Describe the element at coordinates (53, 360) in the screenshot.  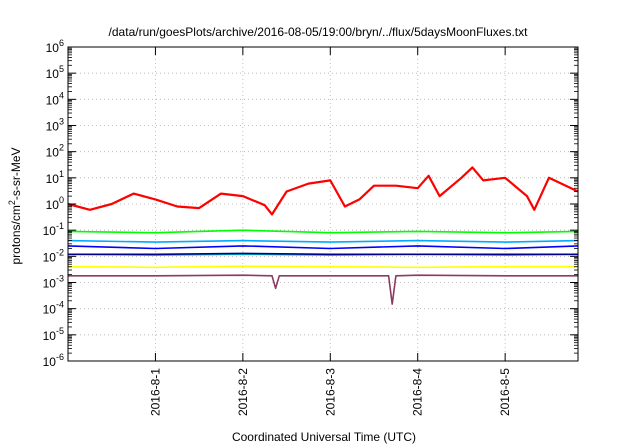
I see `y-tick-label: 10⁻⁶` at that location.